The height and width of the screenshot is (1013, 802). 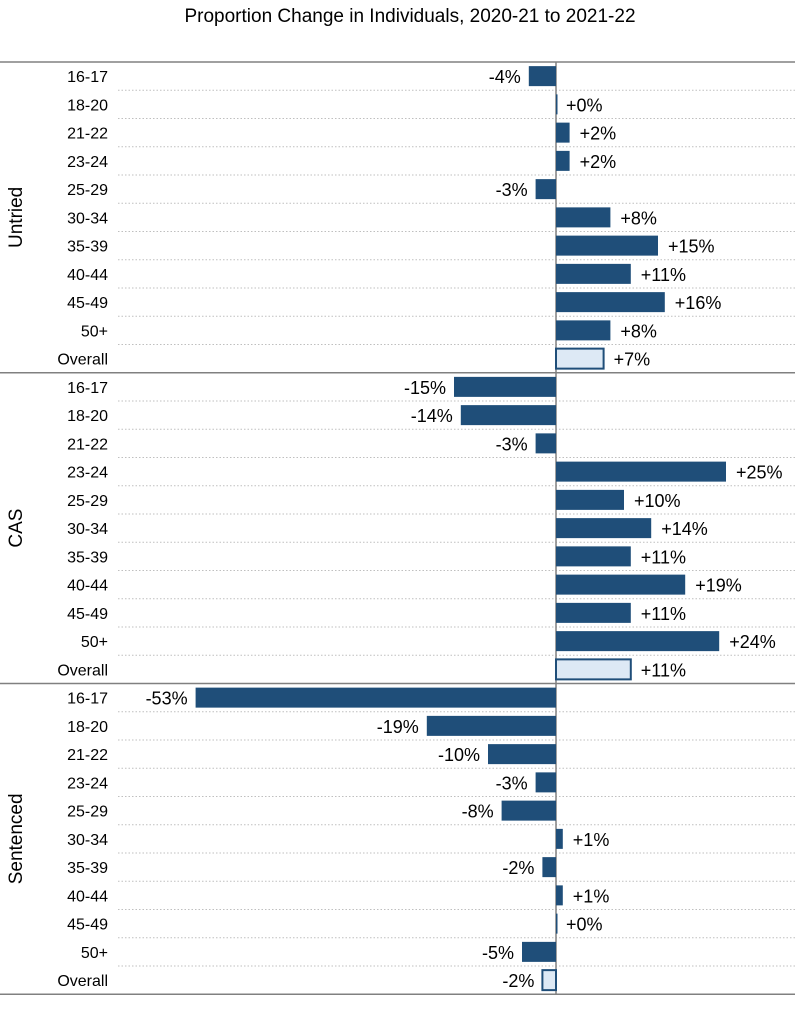 What do you see at coordinates (698, 303) in the screenshot?
I see `data-label: +16%` at bounding box center [698, 303].